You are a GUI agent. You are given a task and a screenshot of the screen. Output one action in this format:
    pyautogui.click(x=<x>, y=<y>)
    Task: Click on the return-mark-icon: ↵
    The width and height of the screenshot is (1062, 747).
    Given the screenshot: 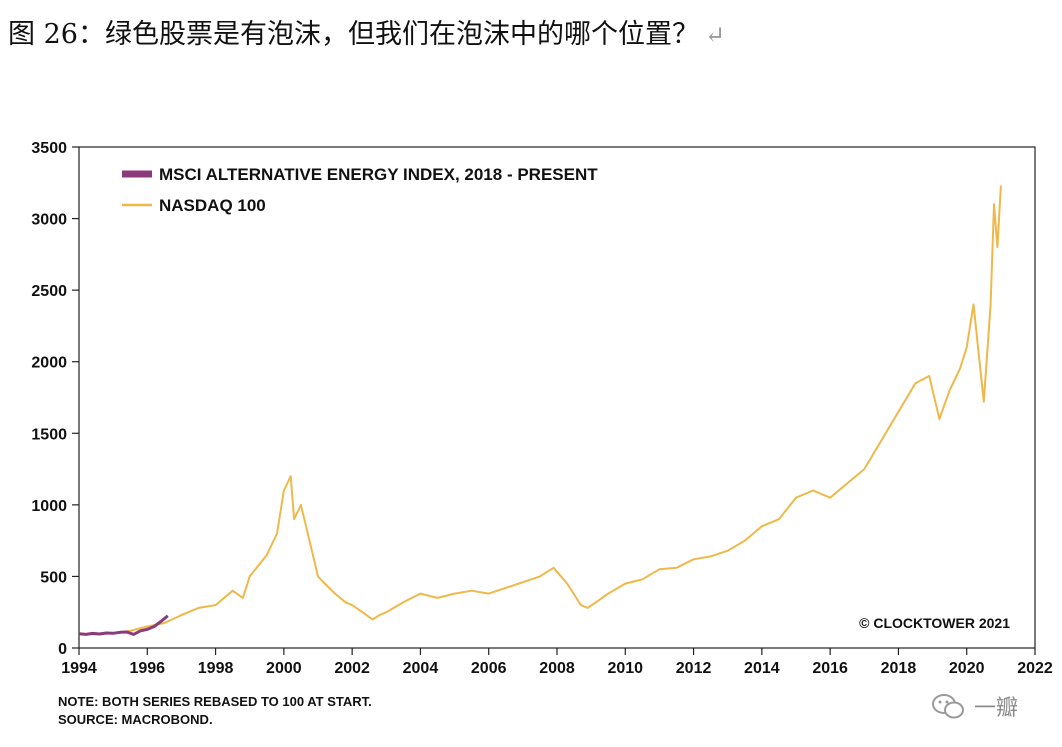 What is the action you would take?
    pyautogui.click(x=715, y=35)
    